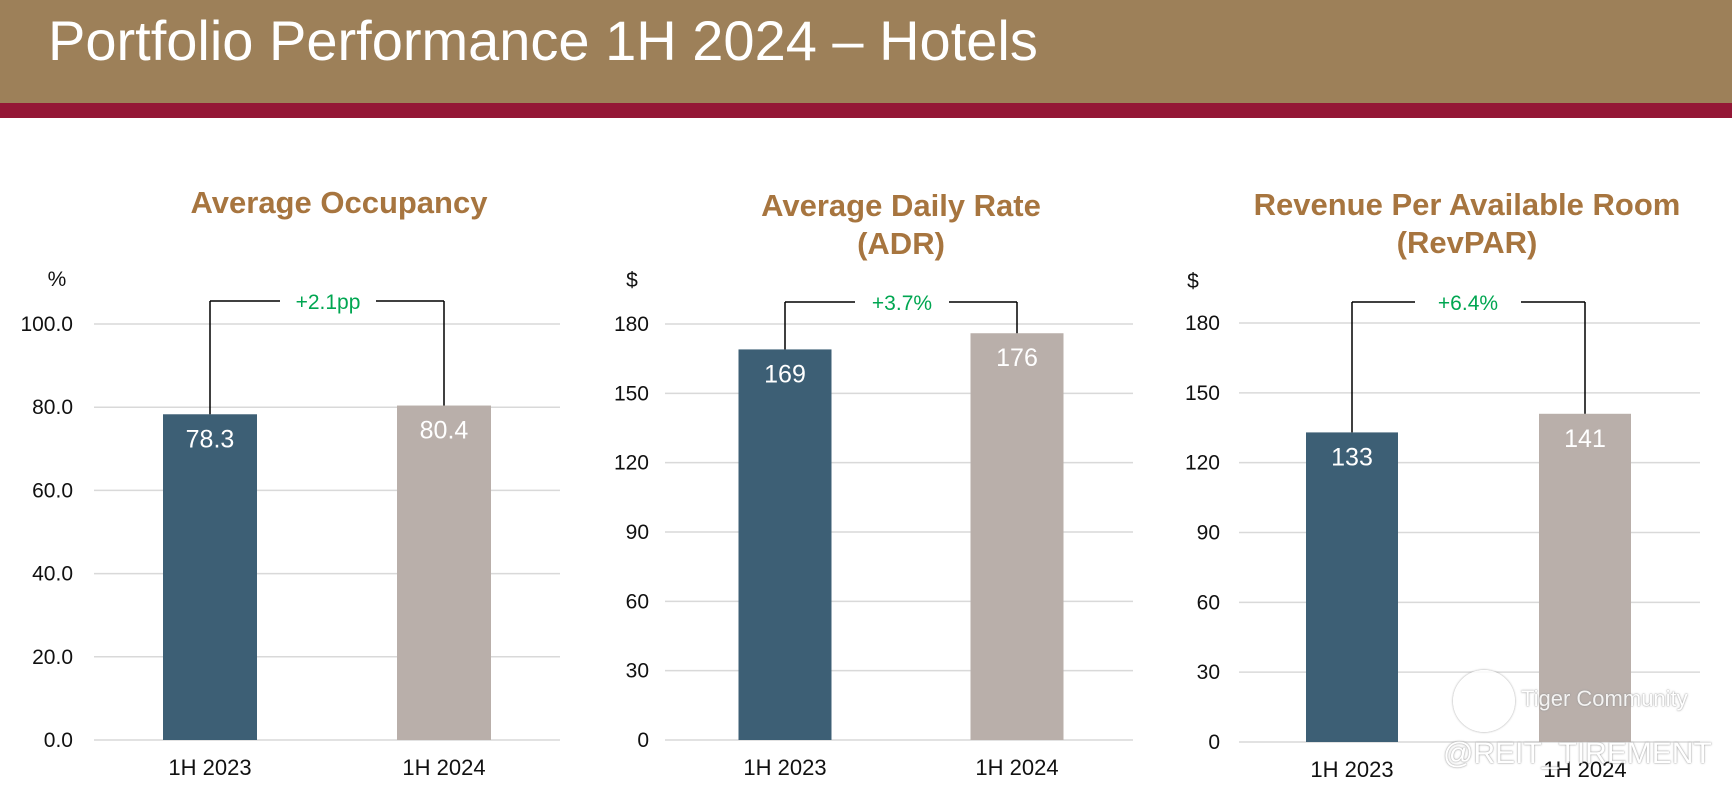  What do you see at coordinates (543, 40) in the screenshot?
I see `page-title: Portfolio Performance 1H 2024 – Hotels` at bounding box center [543, 40].